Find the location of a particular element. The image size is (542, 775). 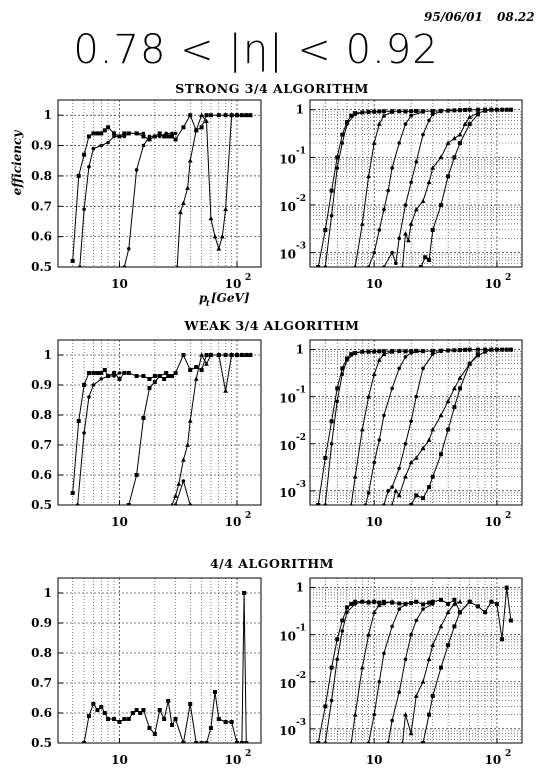

series-group is located at coordinates (414, 664).